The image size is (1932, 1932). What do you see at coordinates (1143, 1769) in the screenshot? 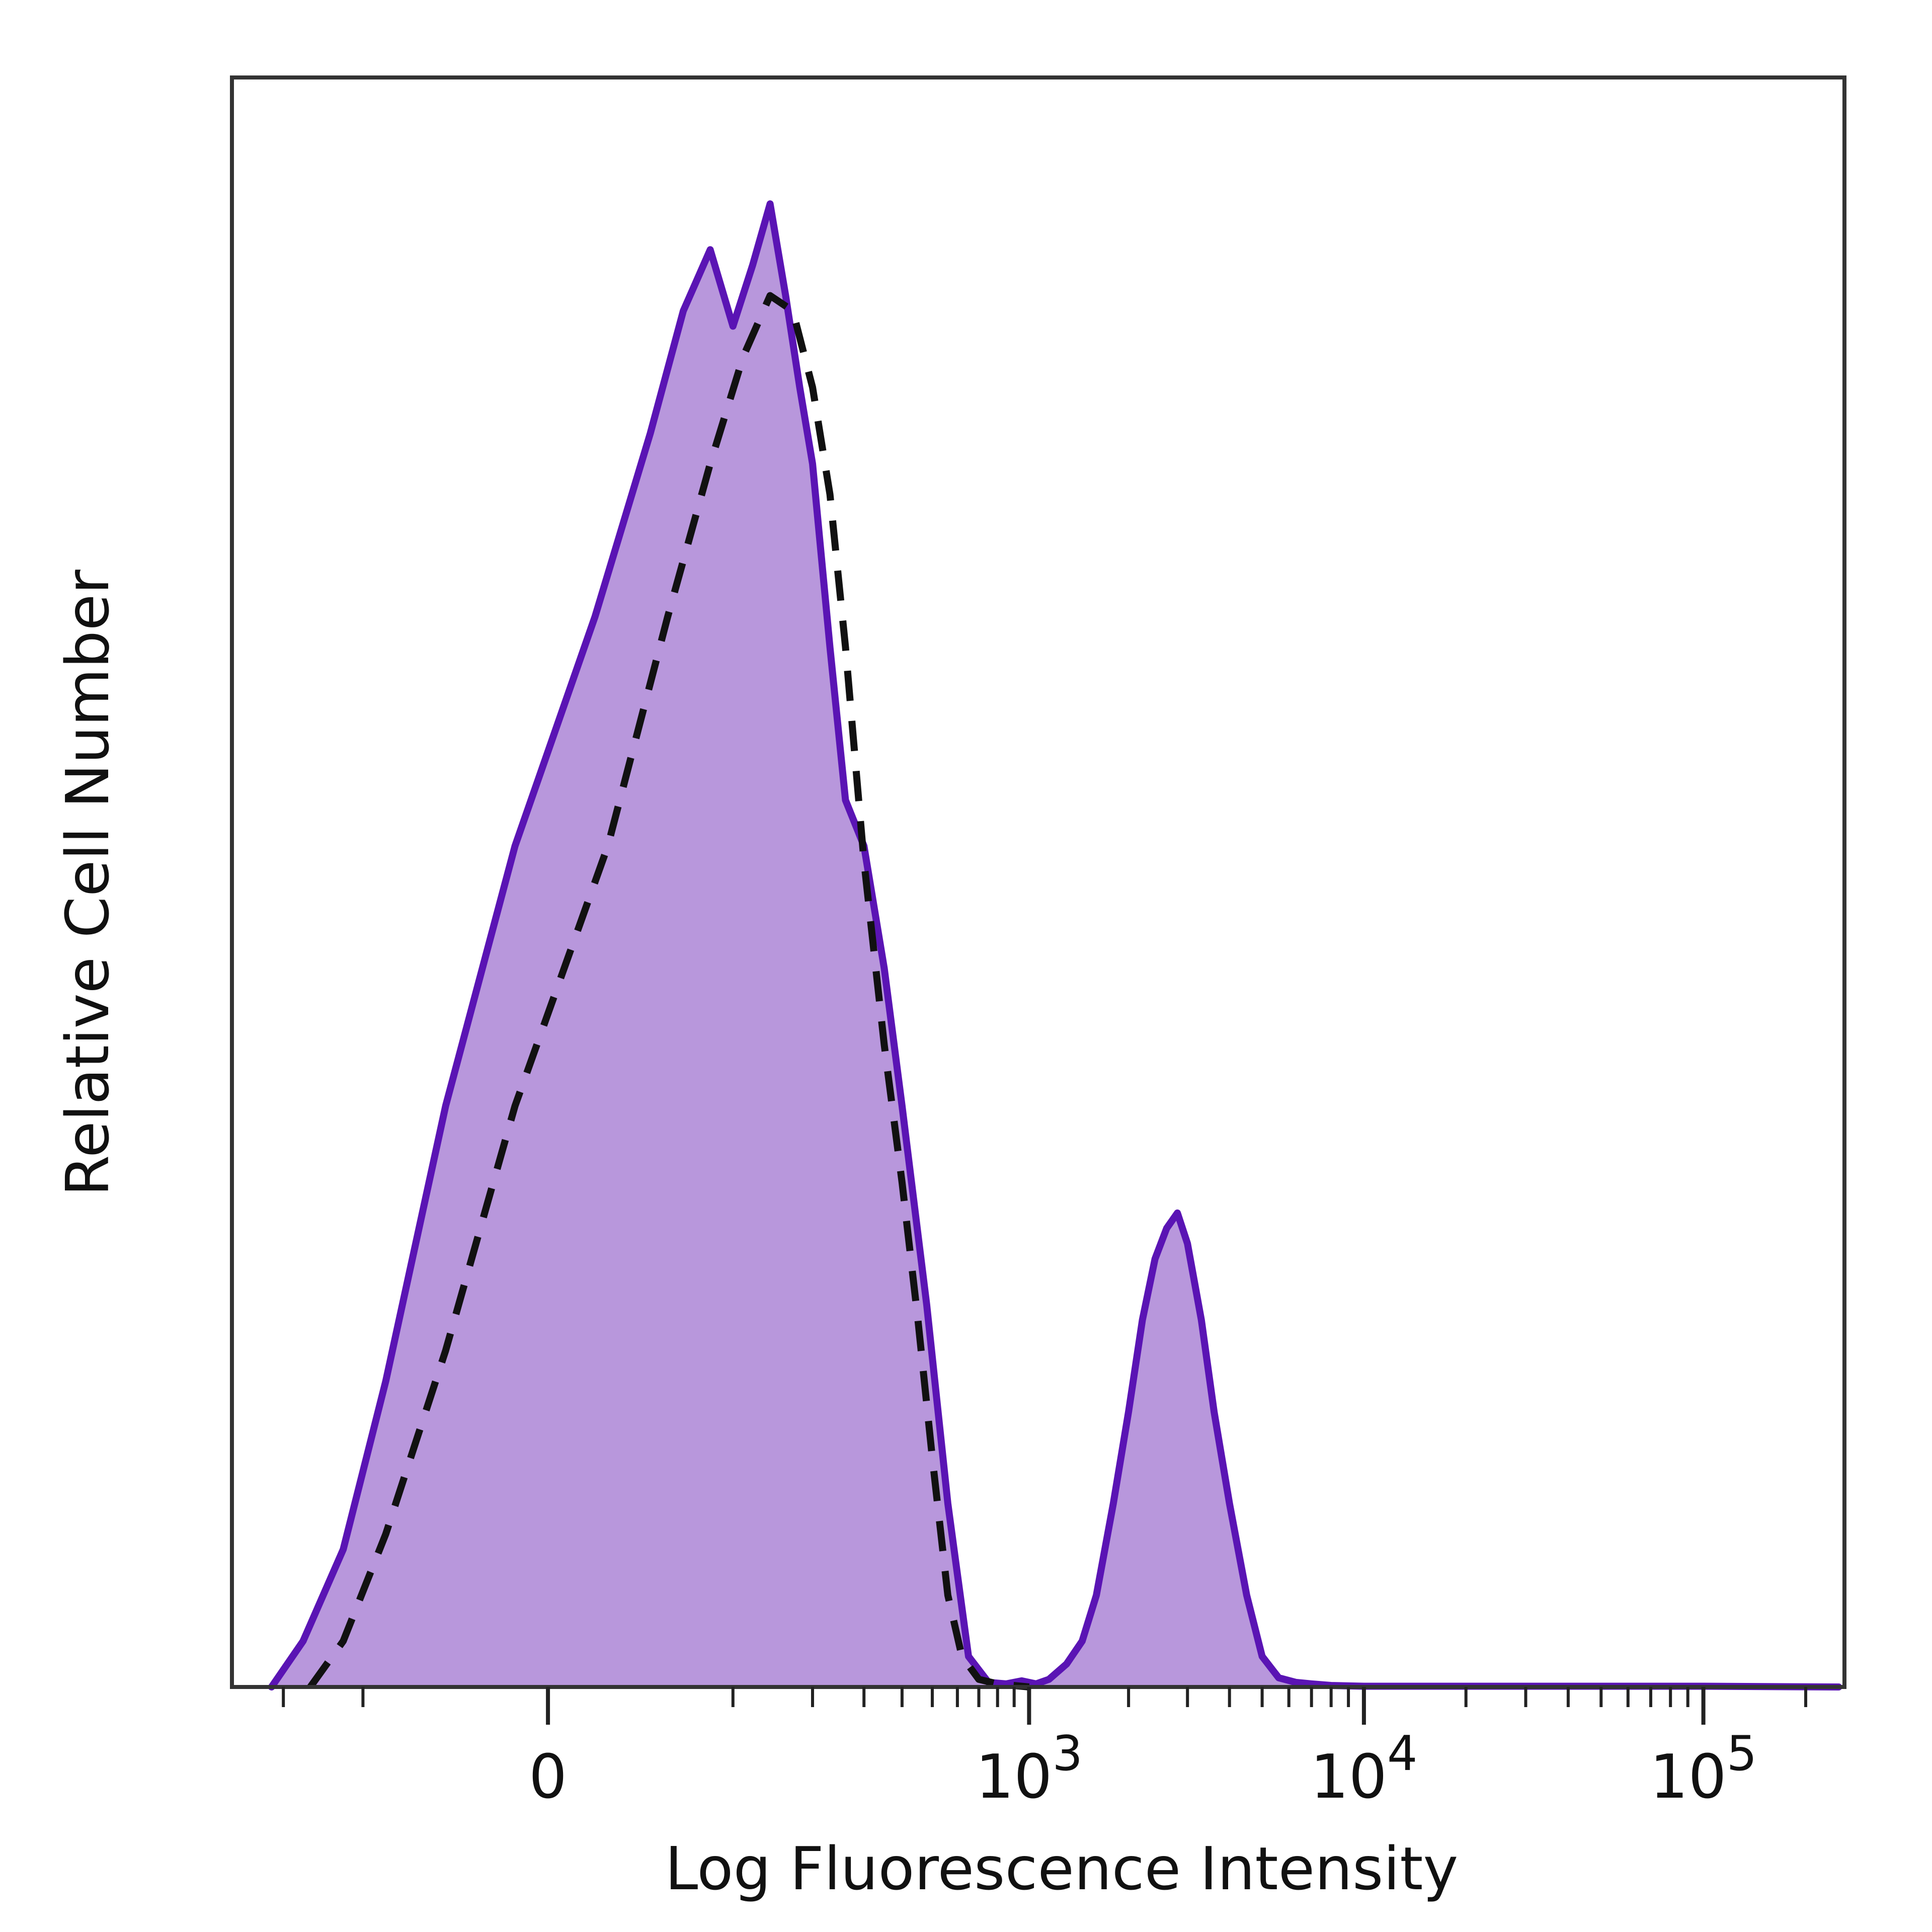
I see `x-tick-labels: 0 10³ 10⁴ 10⁵` at bounding box center [1143, 1769].